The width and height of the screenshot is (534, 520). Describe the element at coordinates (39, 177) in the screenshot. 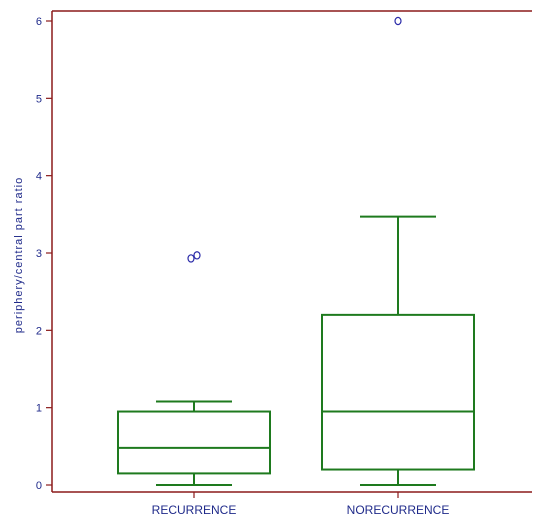

I see `y-tick-label: 4` at that location.